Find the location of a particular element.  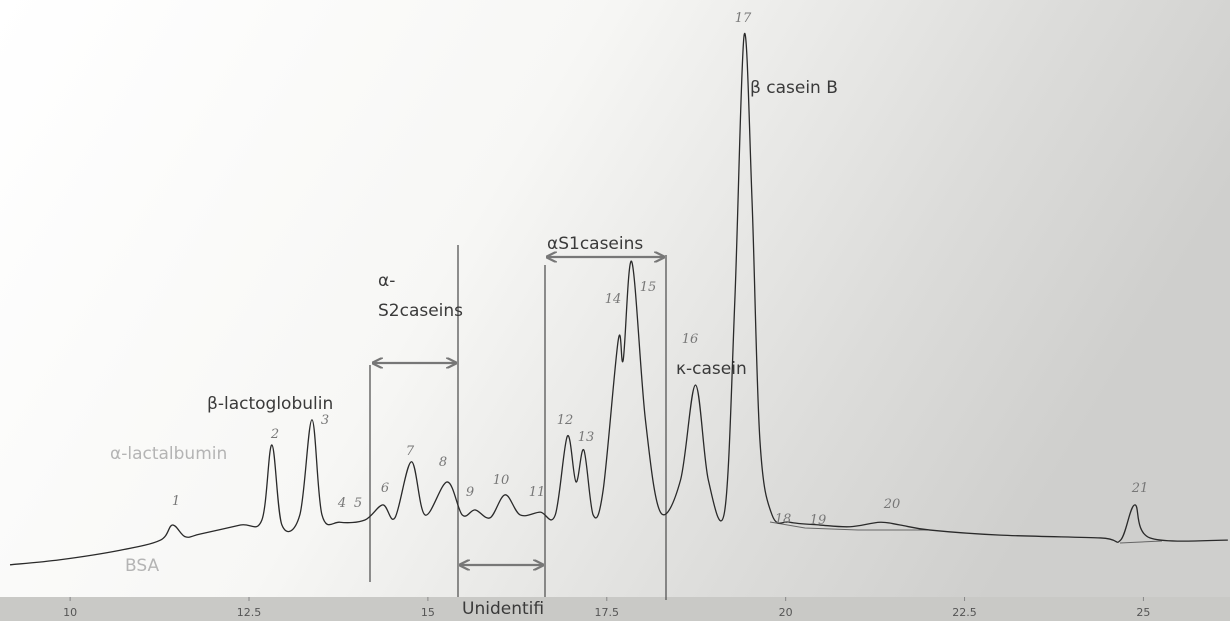

peak-number: 6 is located at coordinates (385, 488).